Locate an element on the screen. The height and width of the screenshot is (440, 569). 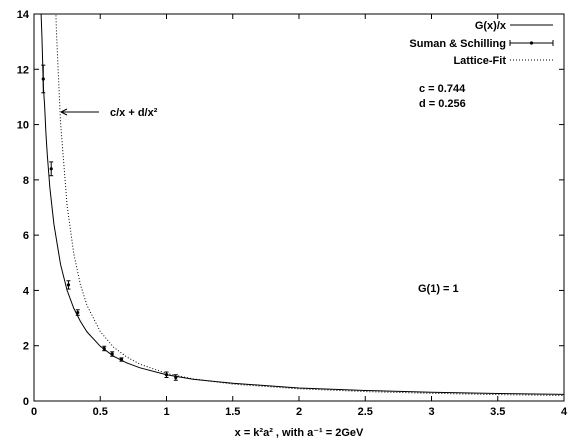
legend-entry-2-marker is located at coordinates (531, 43).